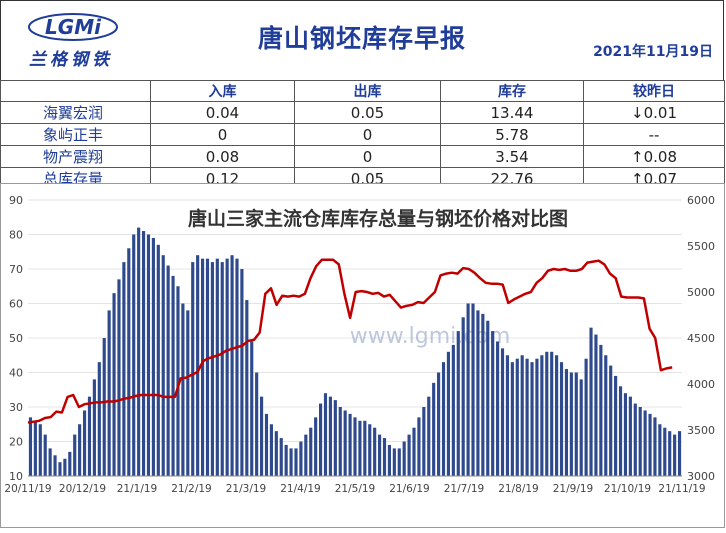 The height and width of the screenshot is (533, 726). I want to click on y-right-tick-label: 3000, so click(701, 476).